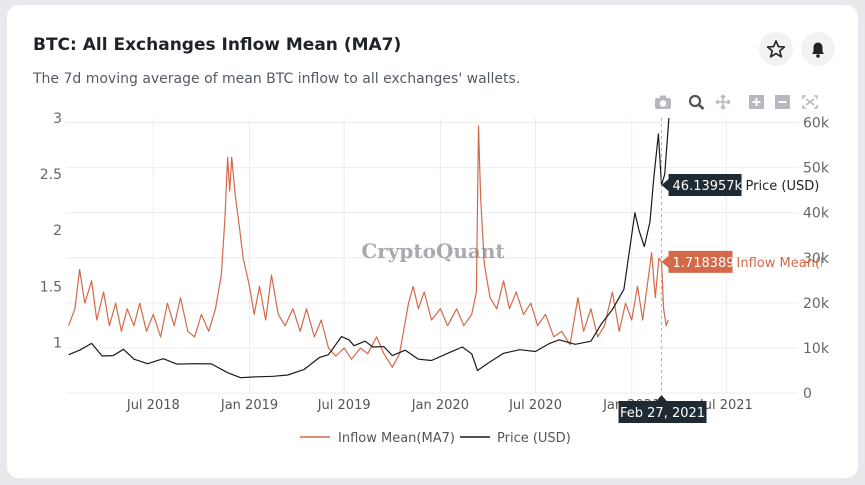 Image resolution: width=865 pixels, height=485 pixels. I want to click on favorite-button, so click(776, 49).